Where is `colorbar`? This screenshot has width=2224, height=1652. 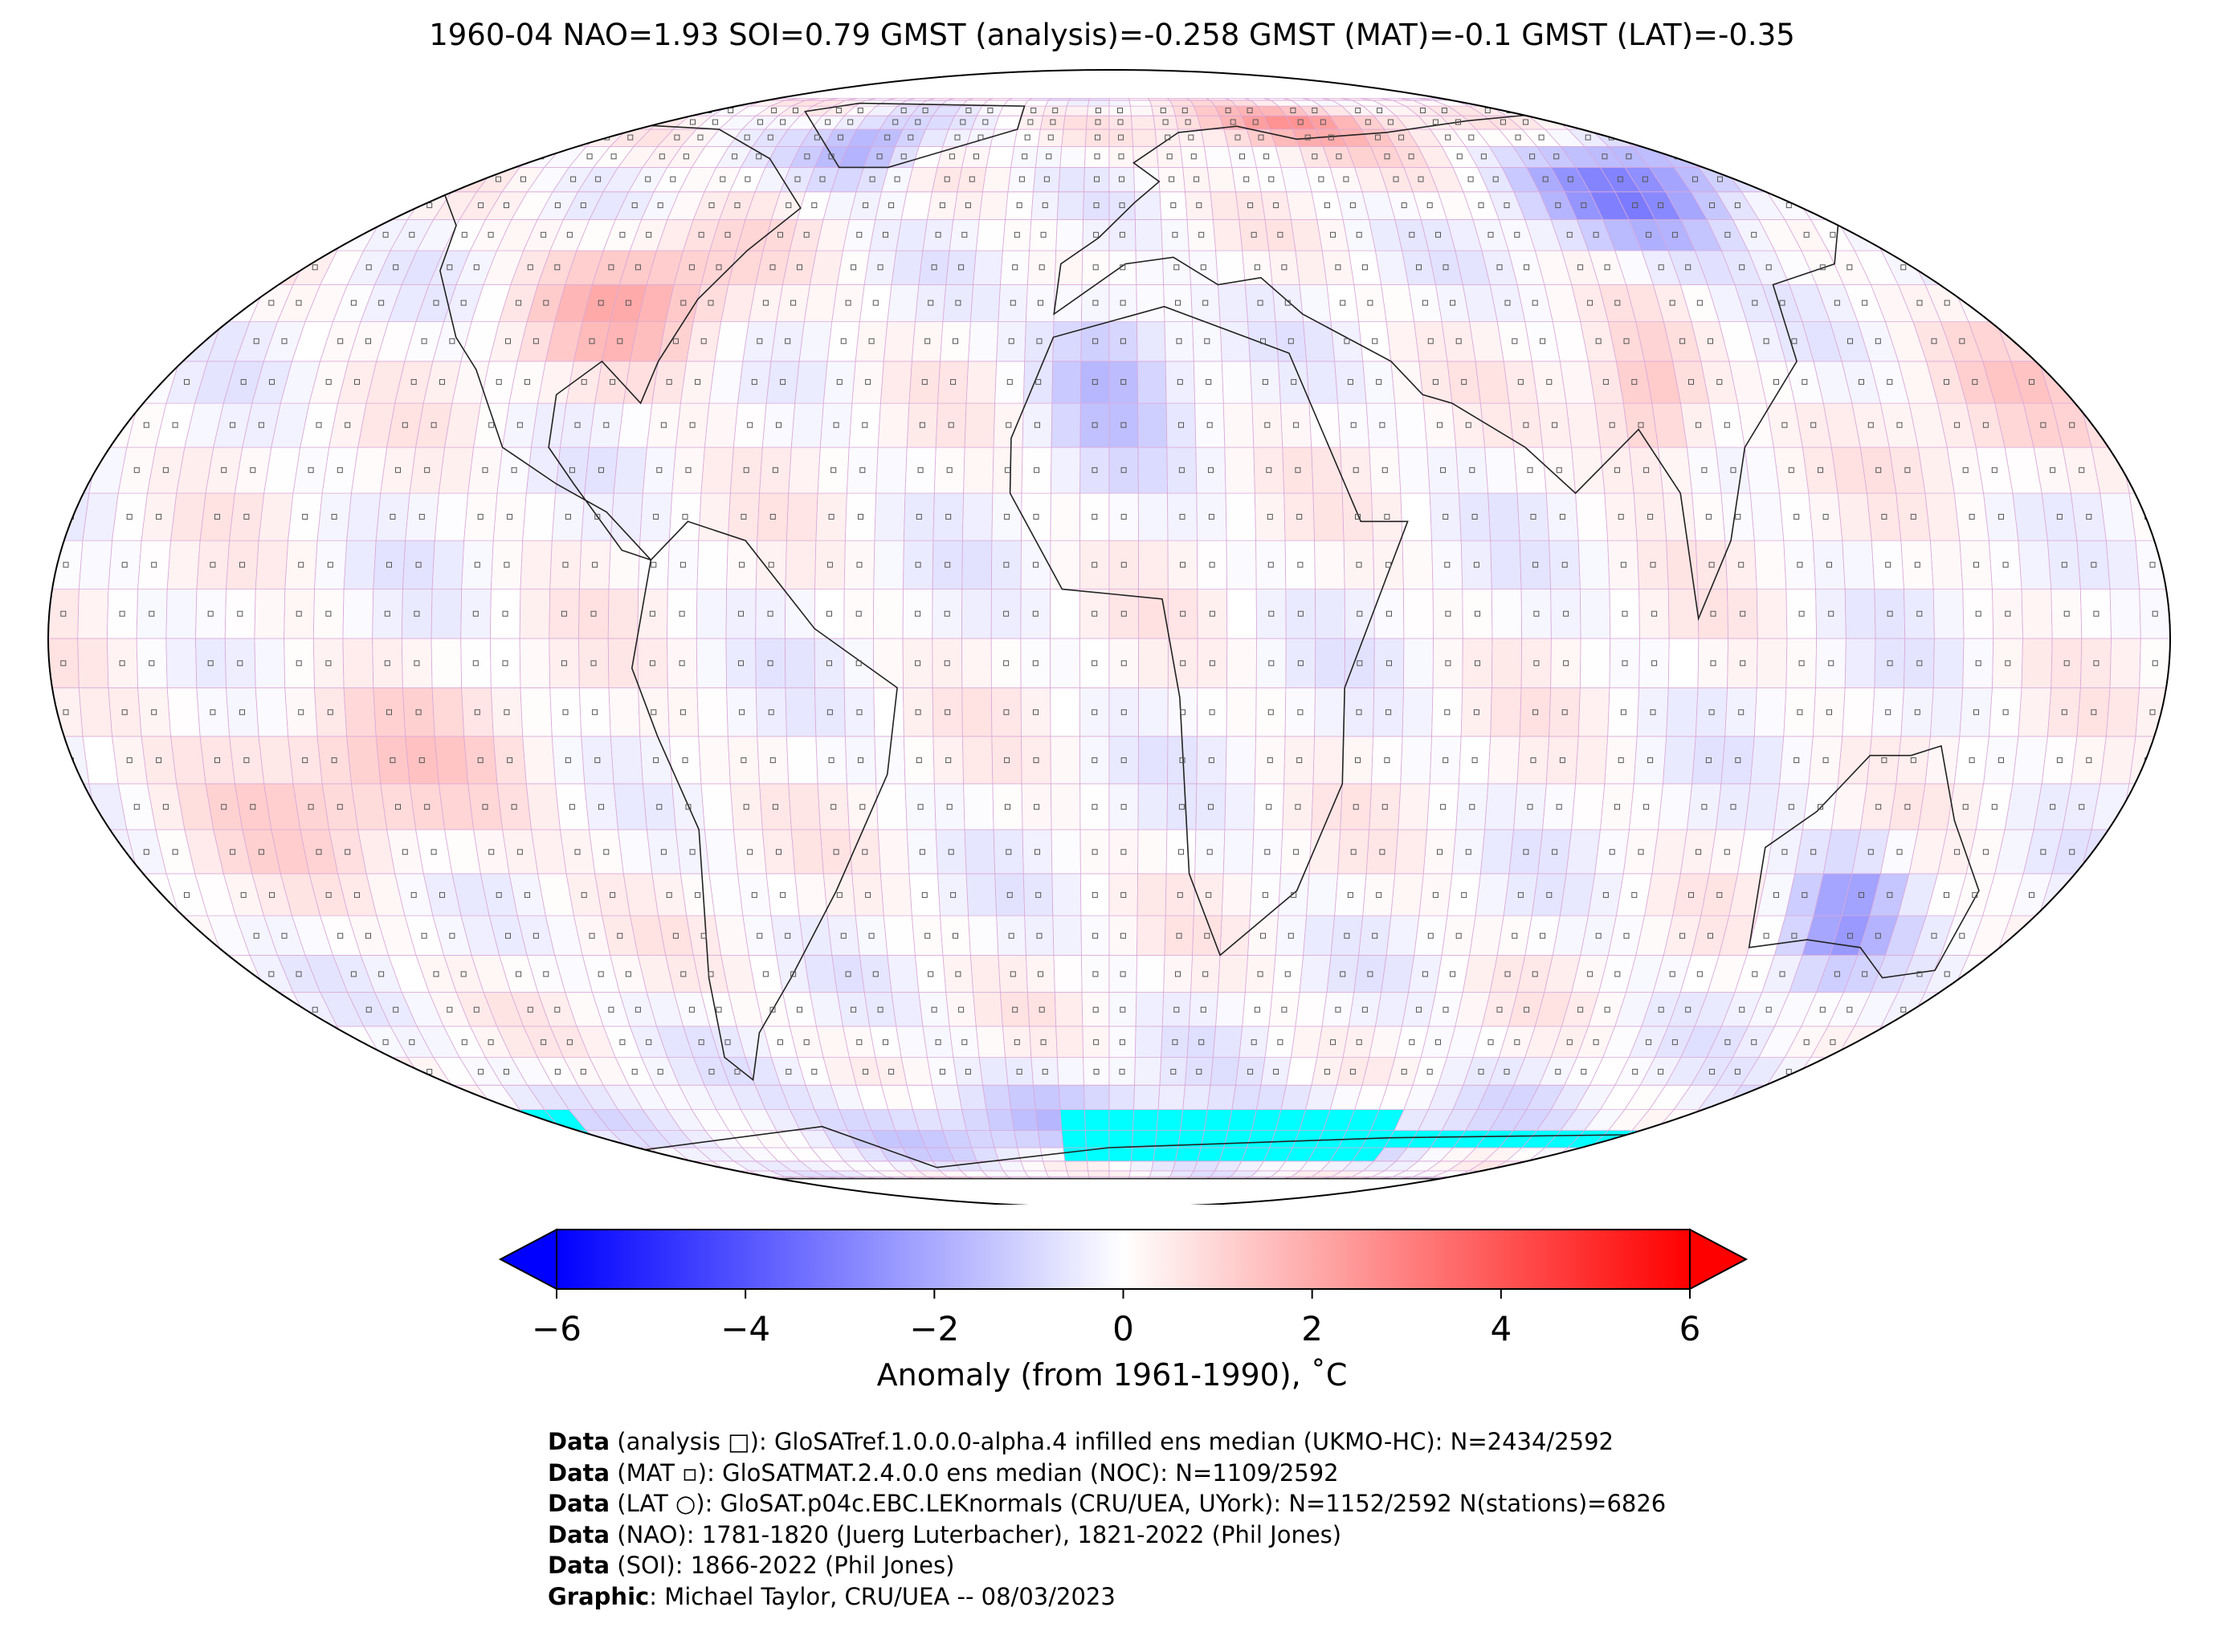 colorbar is located at coordinates (1123, 1263).